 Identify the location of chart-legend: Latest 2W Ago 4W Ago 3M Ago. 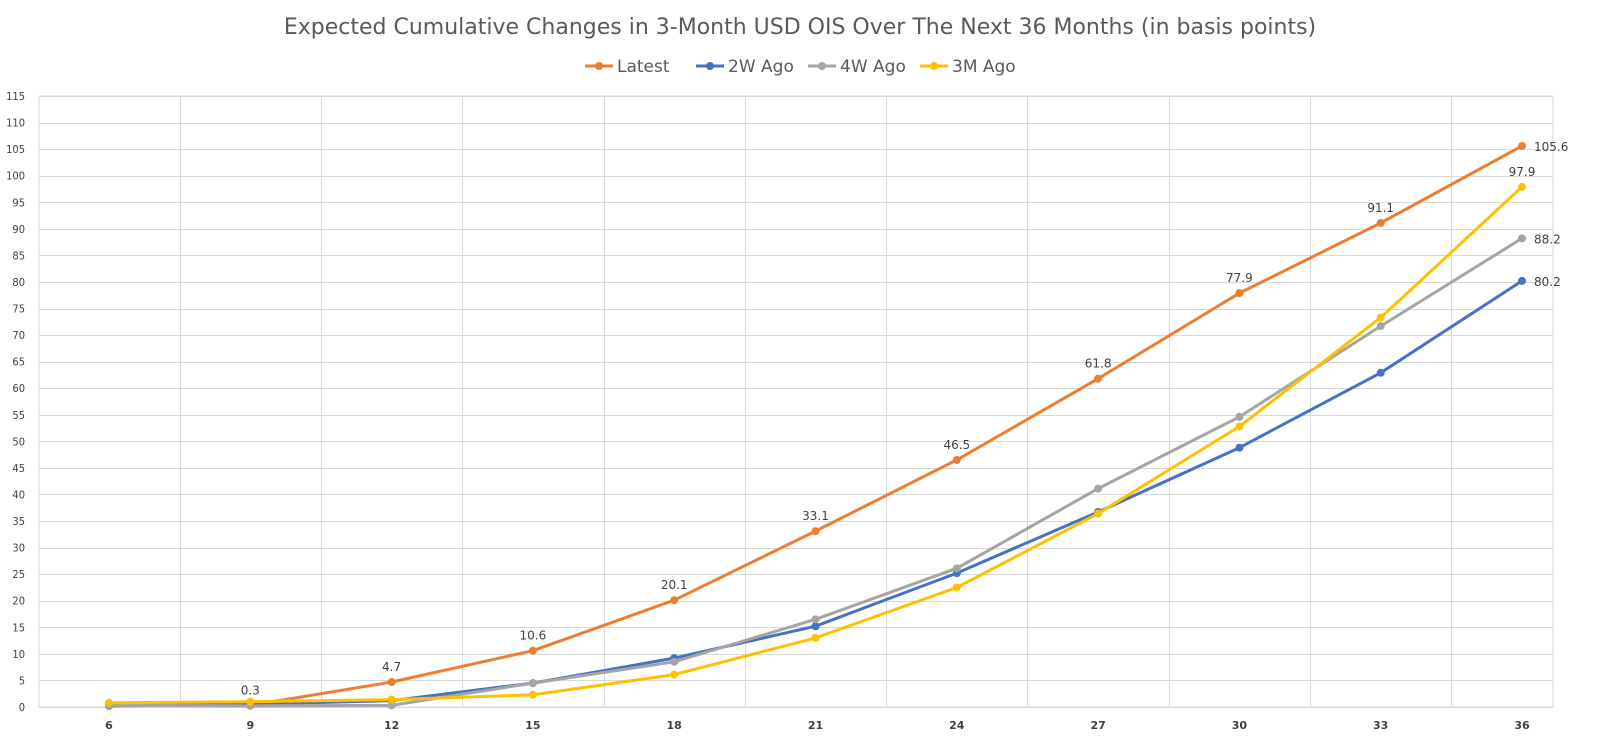
(800, 67).